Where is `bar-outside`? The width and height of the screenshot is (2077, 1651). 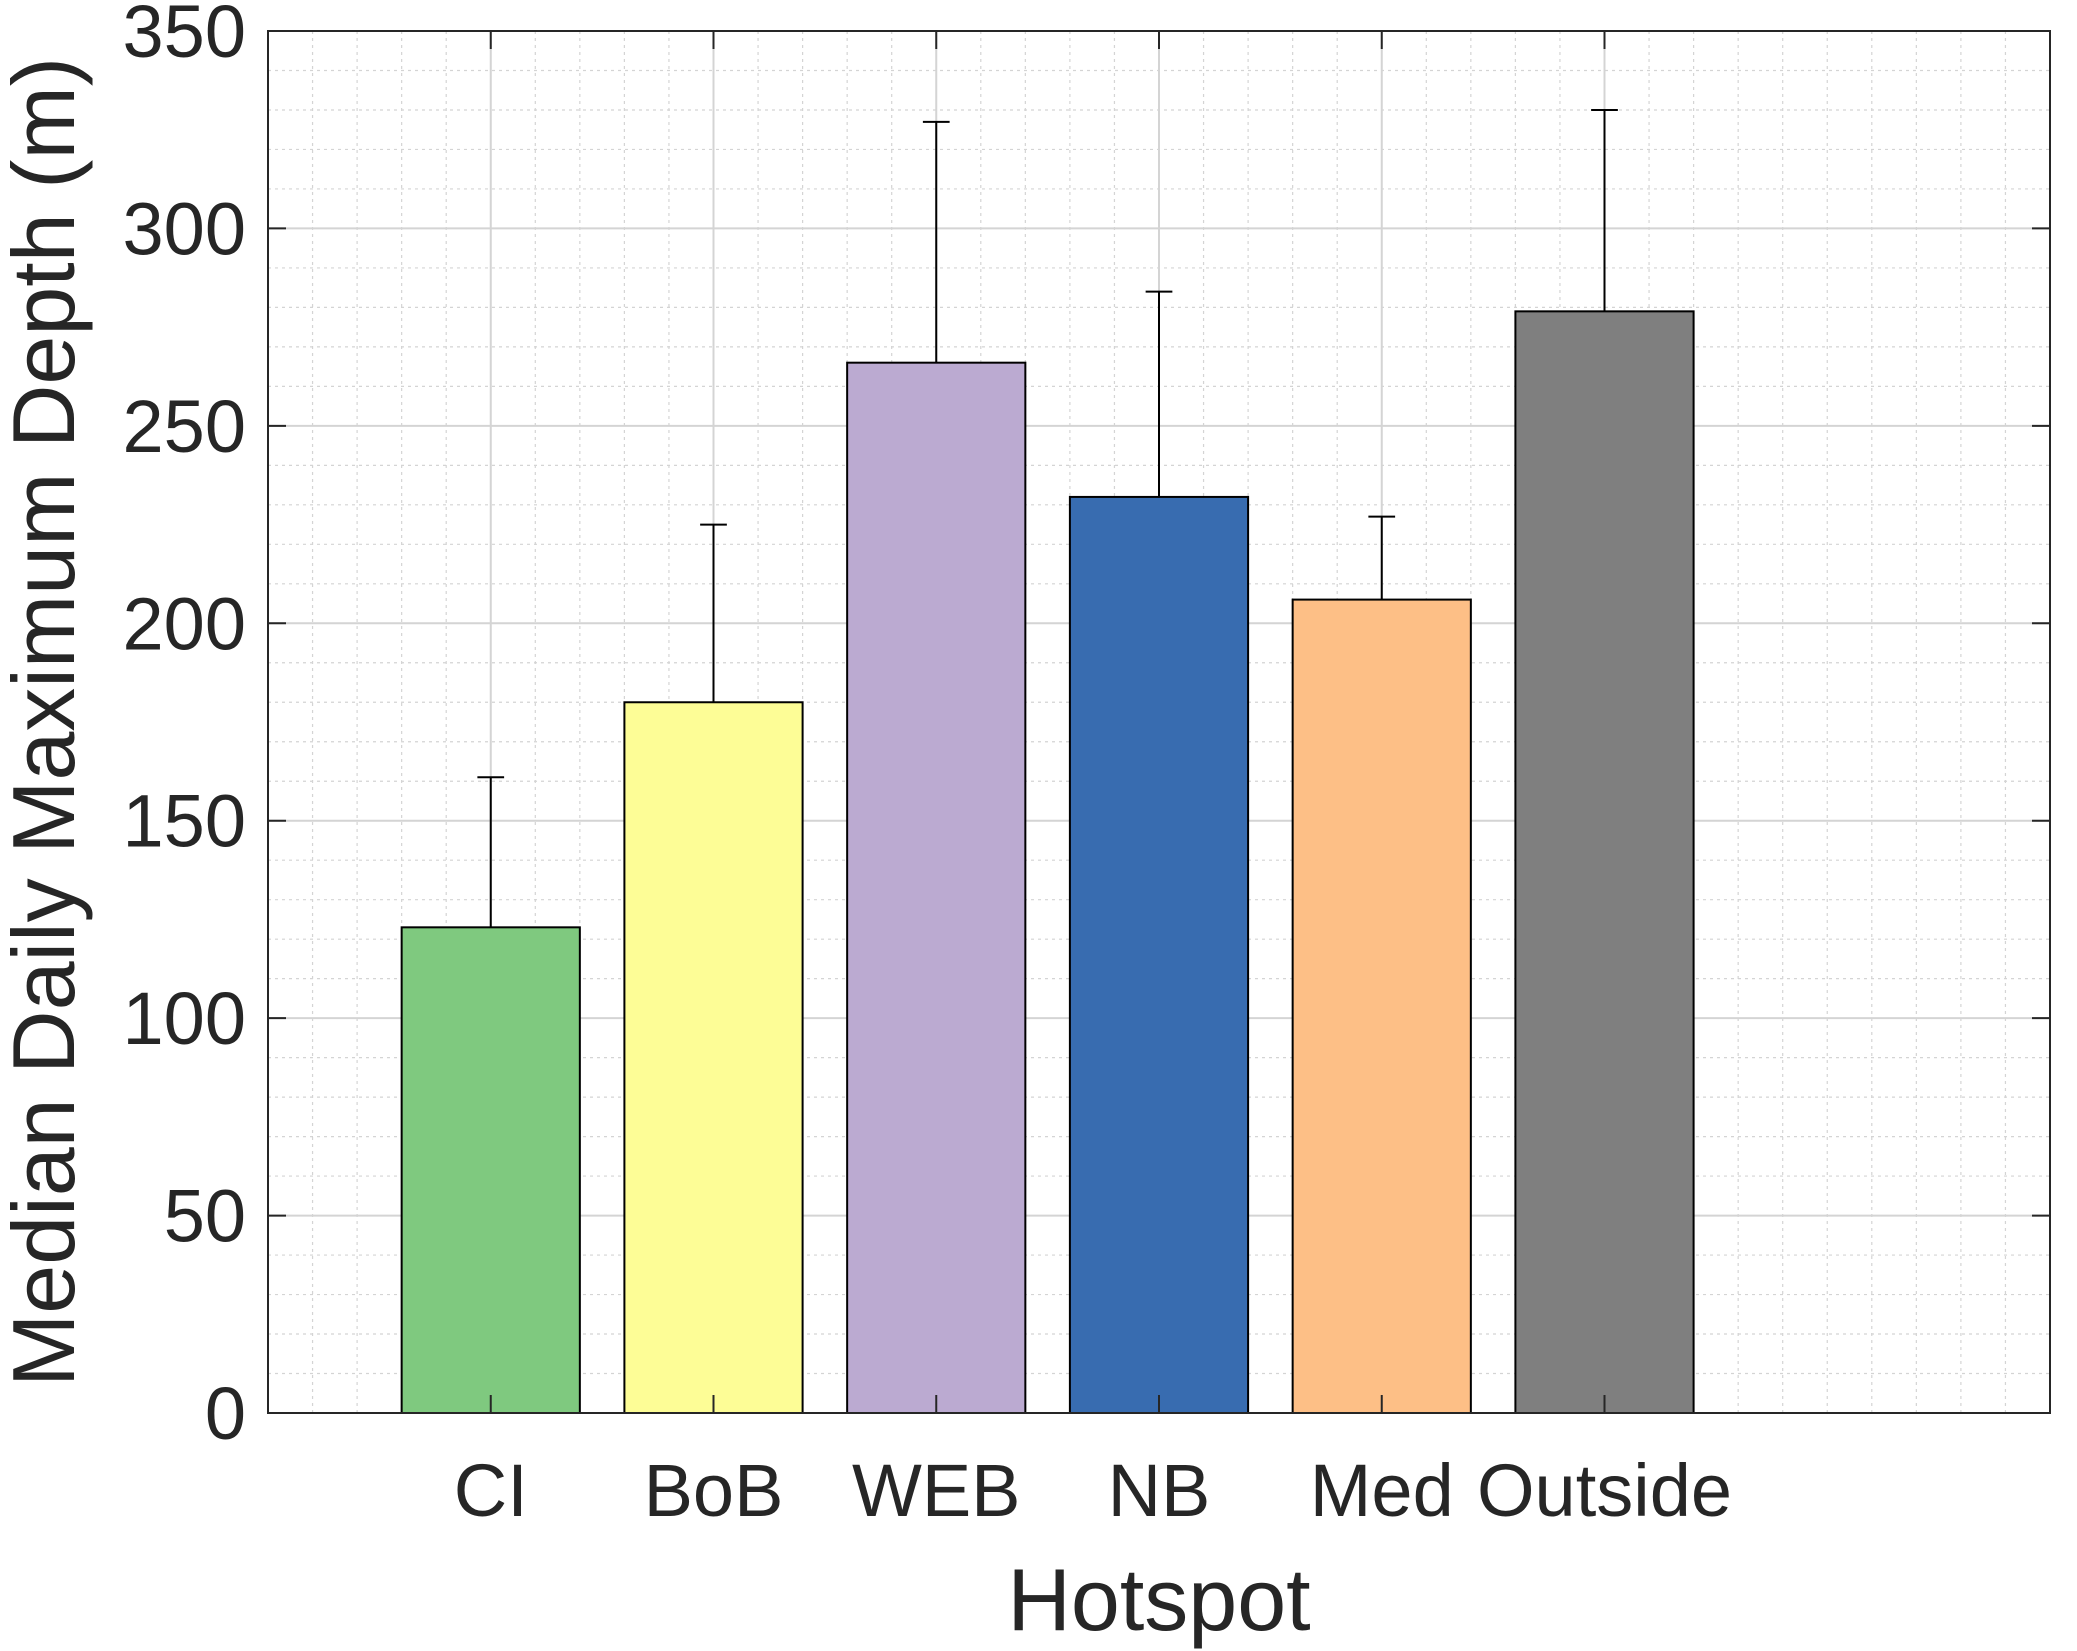
bar-outside is located at coordinates (1604, 862).